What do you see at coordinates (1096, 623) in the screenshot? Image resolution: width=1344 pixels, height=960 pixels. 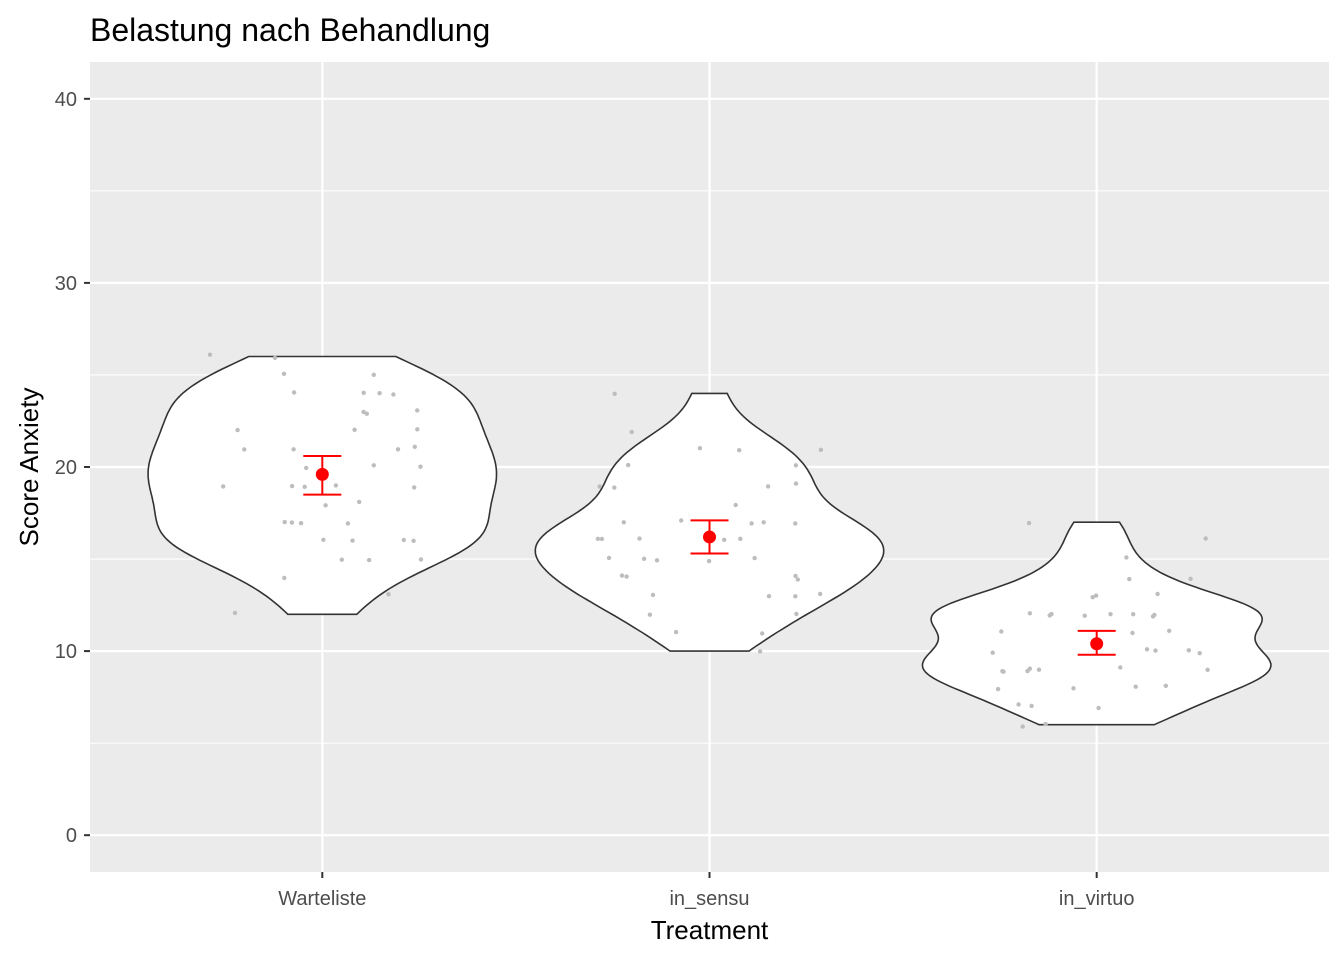 I see `violin-in_virtuo` at bounding box center [1096, 623].